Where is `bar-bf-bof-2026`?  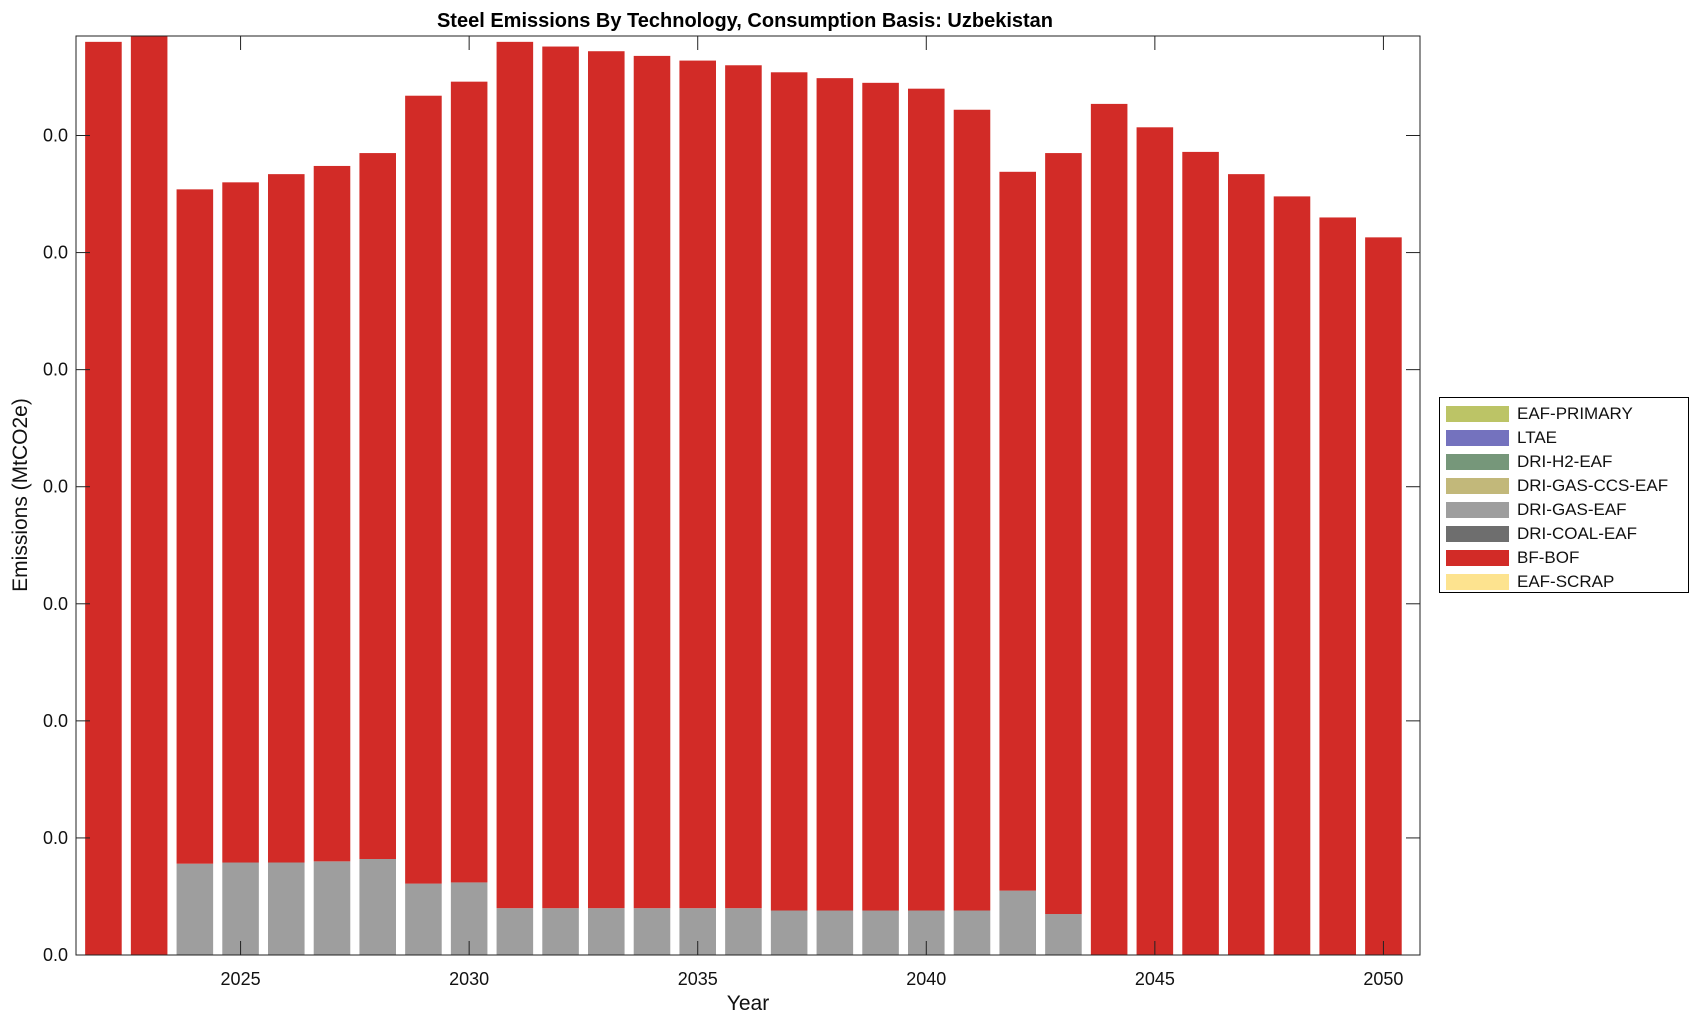
bar-bf-bof-2026 is located at coordinates (286, 518).